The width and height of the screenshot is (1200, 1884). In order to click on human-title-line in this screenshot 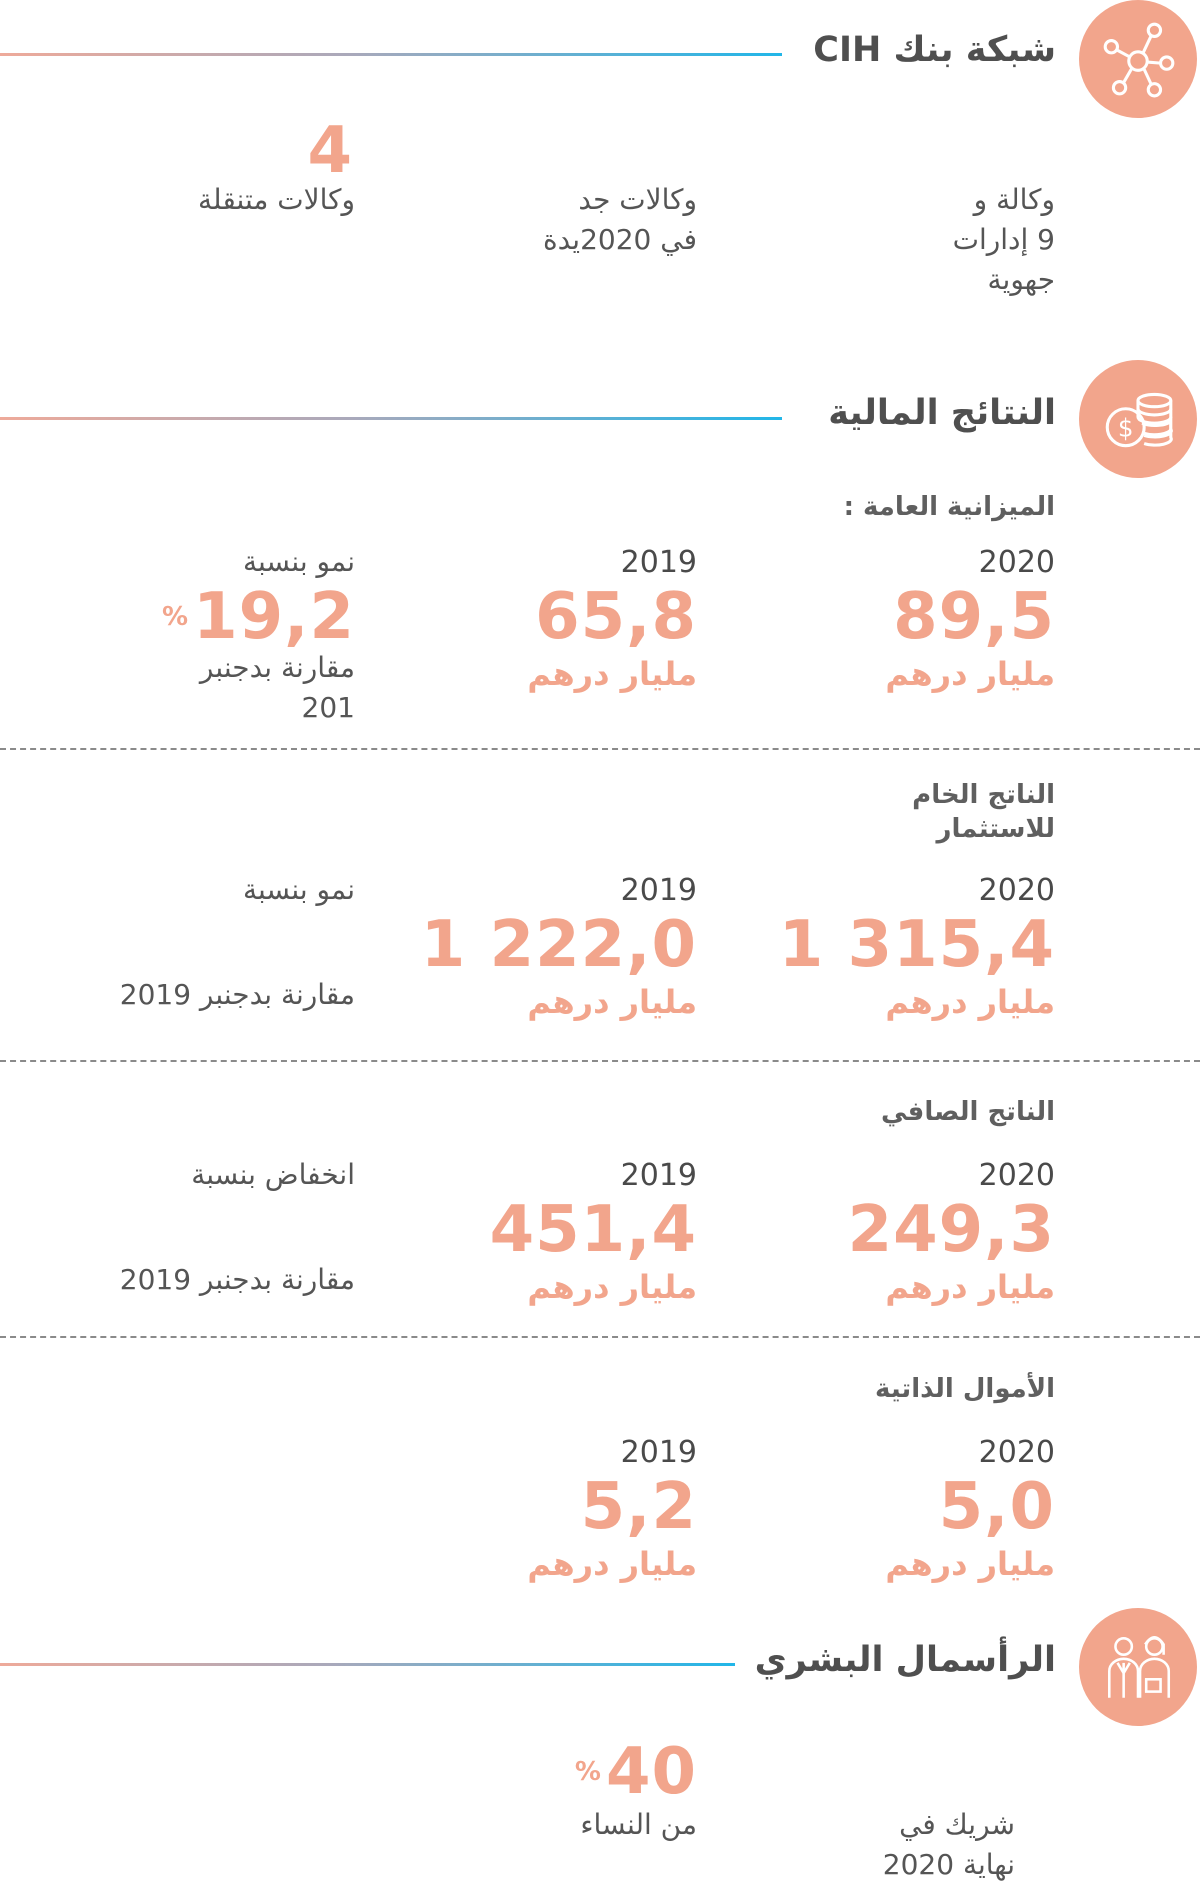, I will do `click(367, 1664)`.